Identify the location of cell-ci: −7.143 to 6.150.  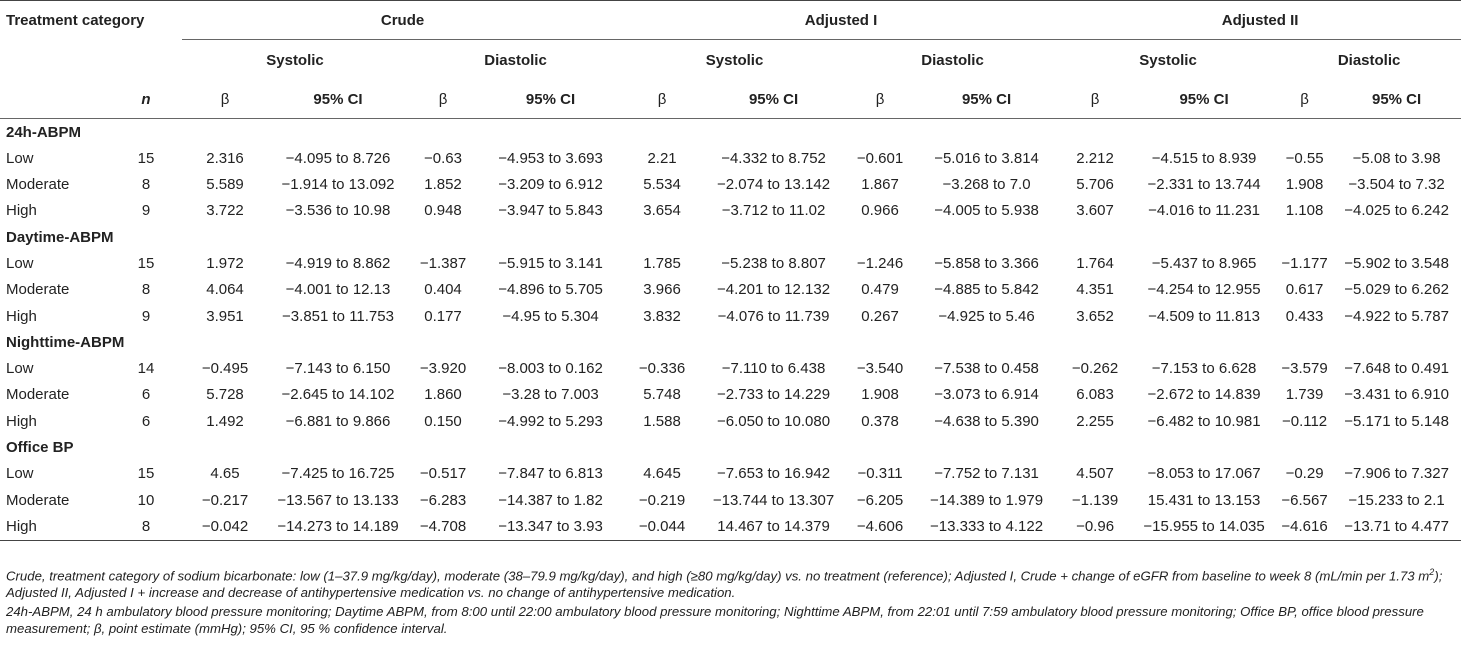
(338, 369).